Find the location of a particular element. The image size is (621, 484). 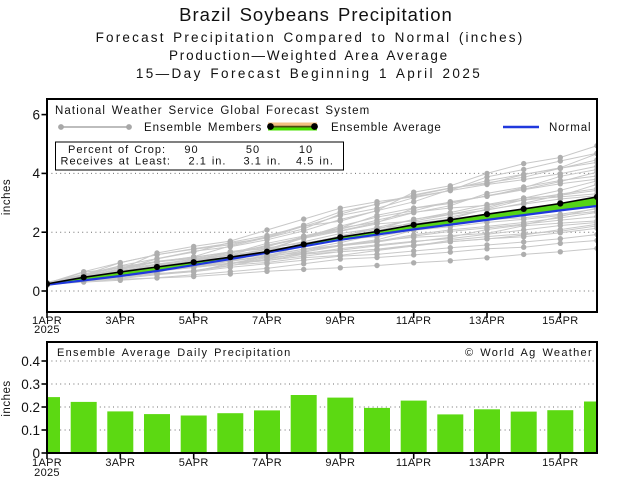

svg-text: © World Ag Weather is located at coordinates (529, 353).